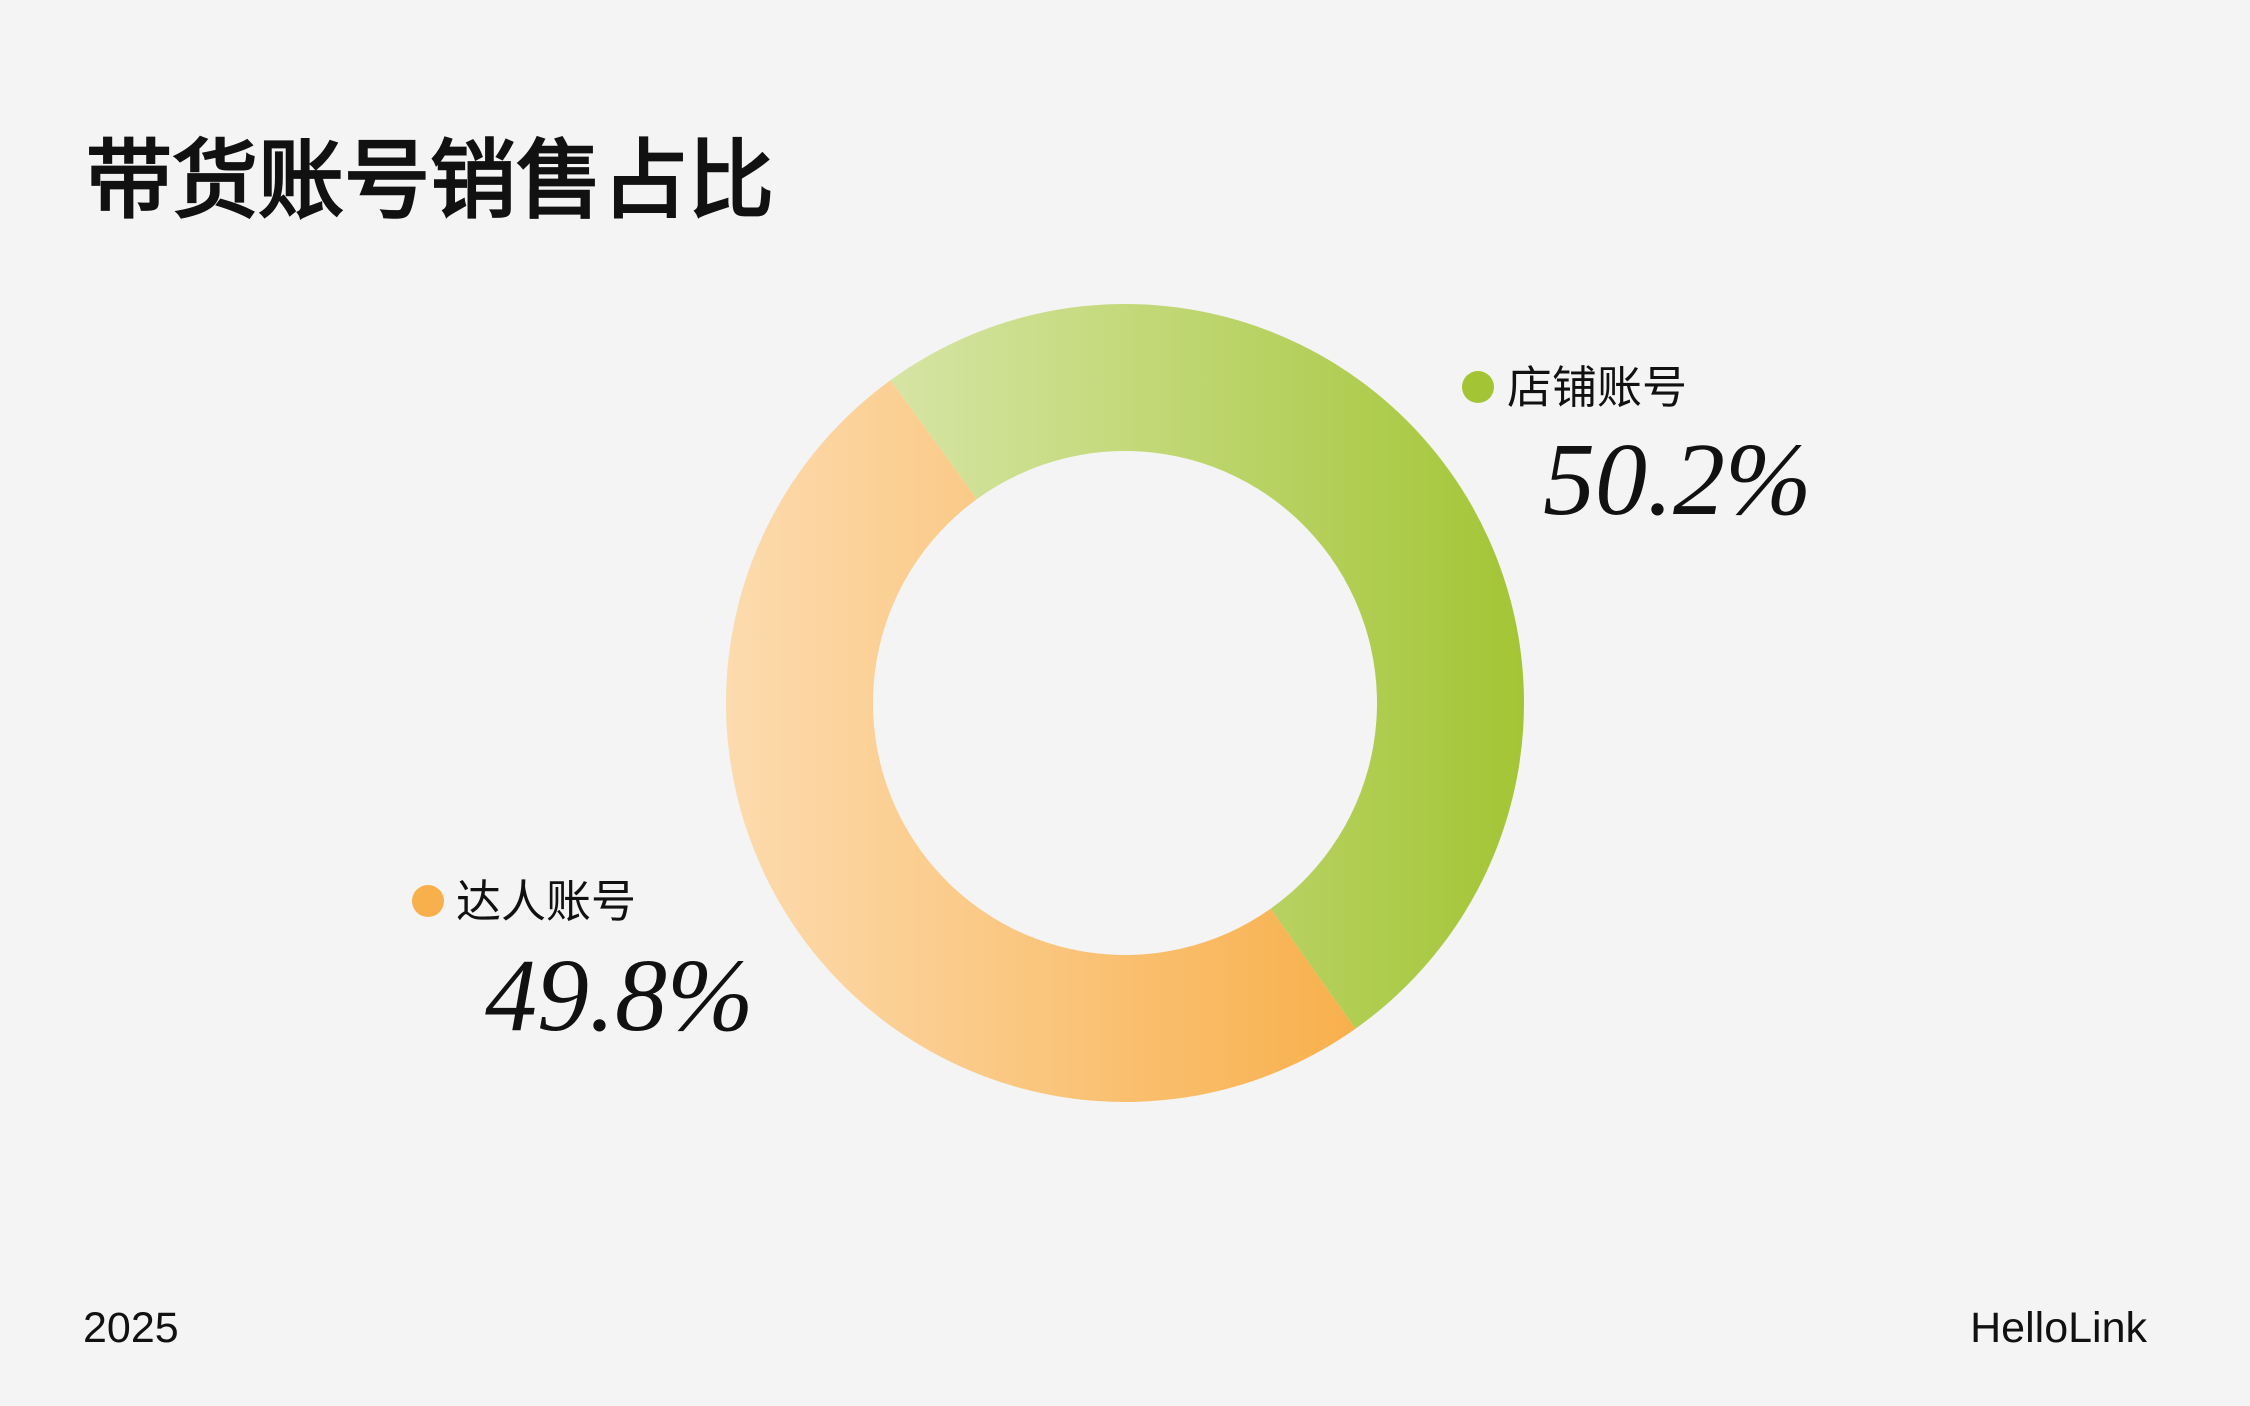 This screenshot has width=2250, height=1406. What do you see at coordinates (1597, 387) in the screenshot?
I see `legend-label: 店铺账号` at bounding box center [1597, 387].